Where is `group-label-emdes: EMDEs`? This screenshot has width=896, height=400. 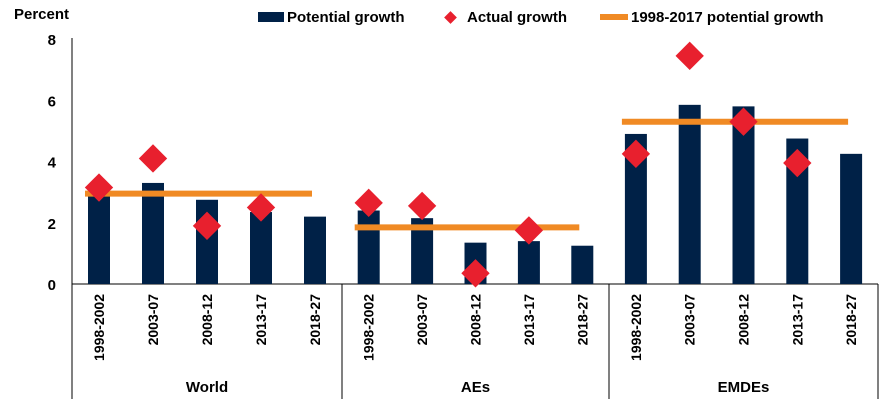
group-label-emdes: EMDEs is located at coordinates (744, 387).